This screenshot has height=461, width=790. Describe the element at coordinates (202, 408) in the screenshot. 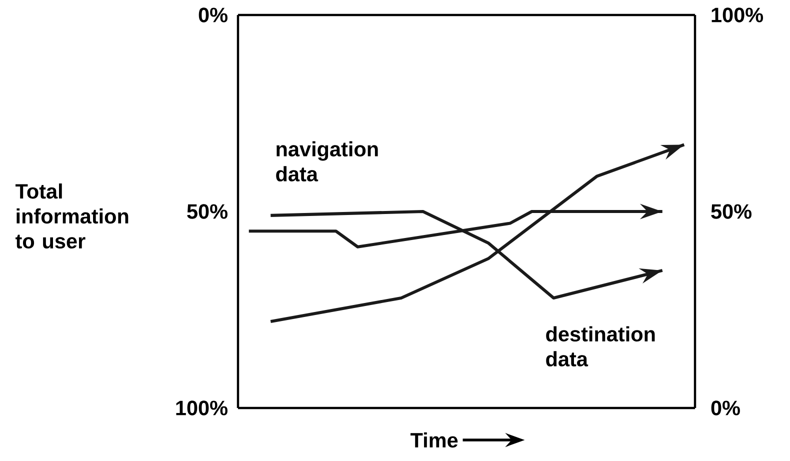

I see `y-tick-label: 100%` at that location.